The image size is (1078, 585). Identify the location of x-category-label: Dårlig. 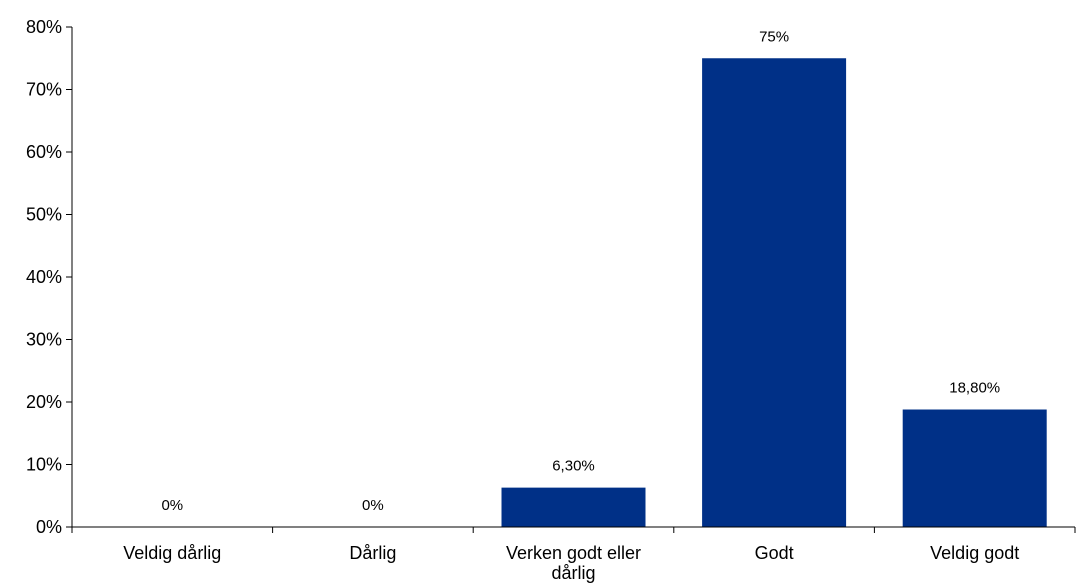
(372, 553).